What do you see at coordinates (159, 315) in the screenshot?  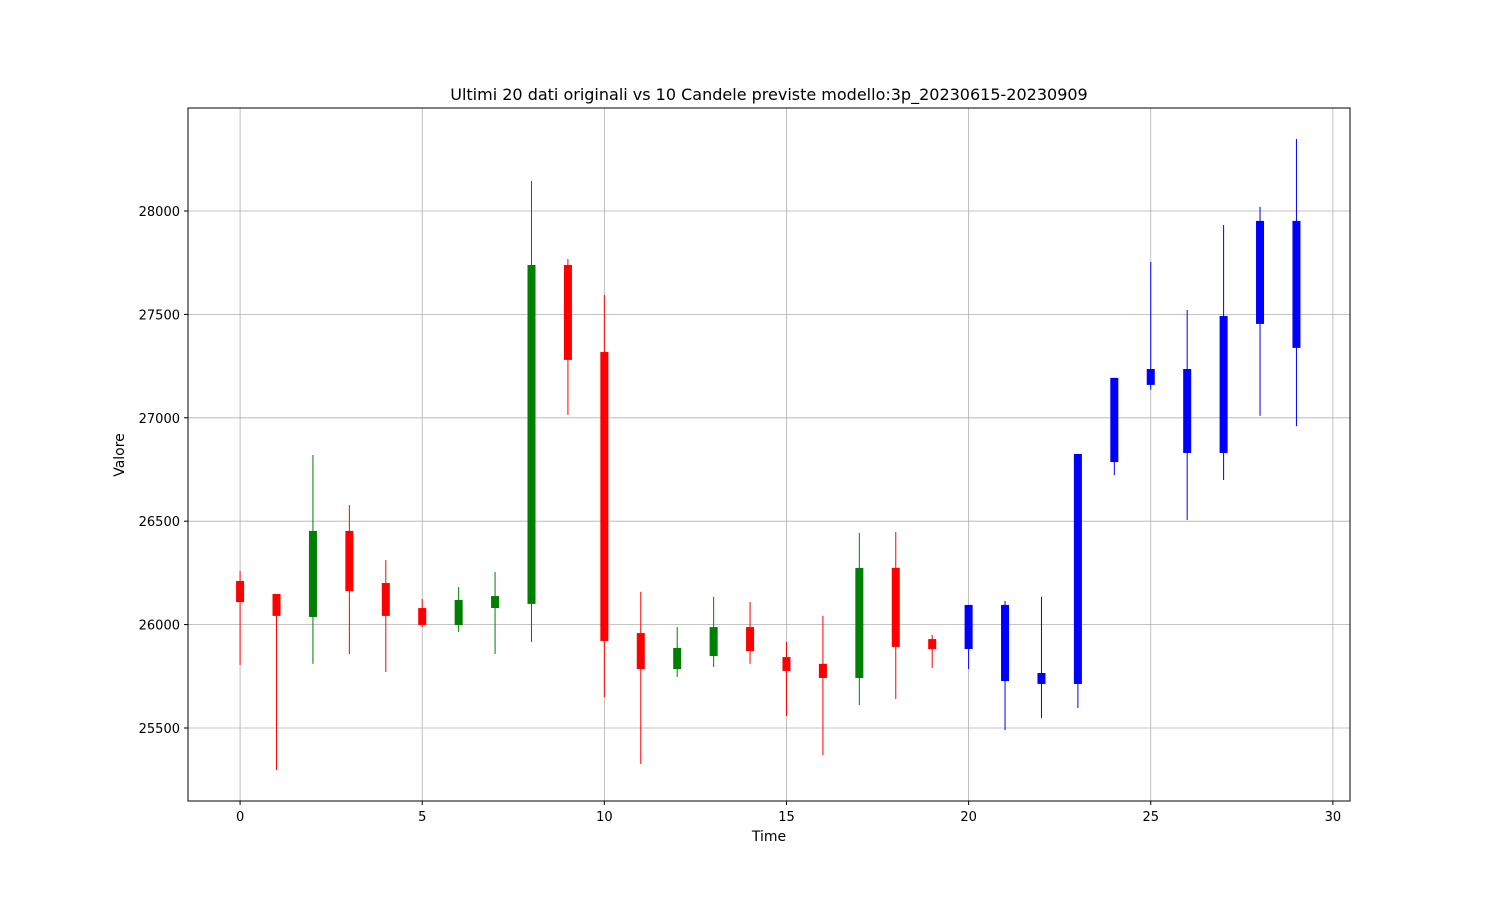 I see `y-tick-label: 27500` at bounding box center [159, 315].